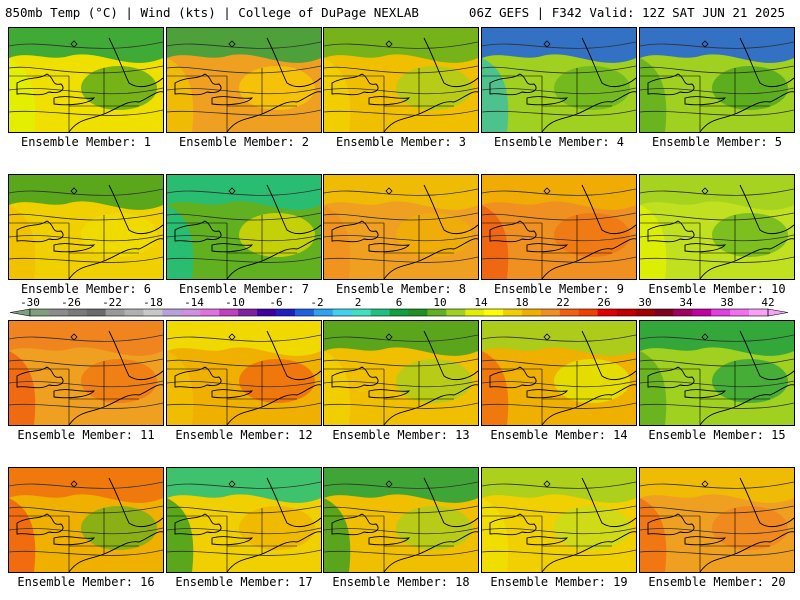 The height and width of the screenshot is (600, 800). I want to click on ensemble-member-label: Ensemble Member: 16, so click(86, 582).